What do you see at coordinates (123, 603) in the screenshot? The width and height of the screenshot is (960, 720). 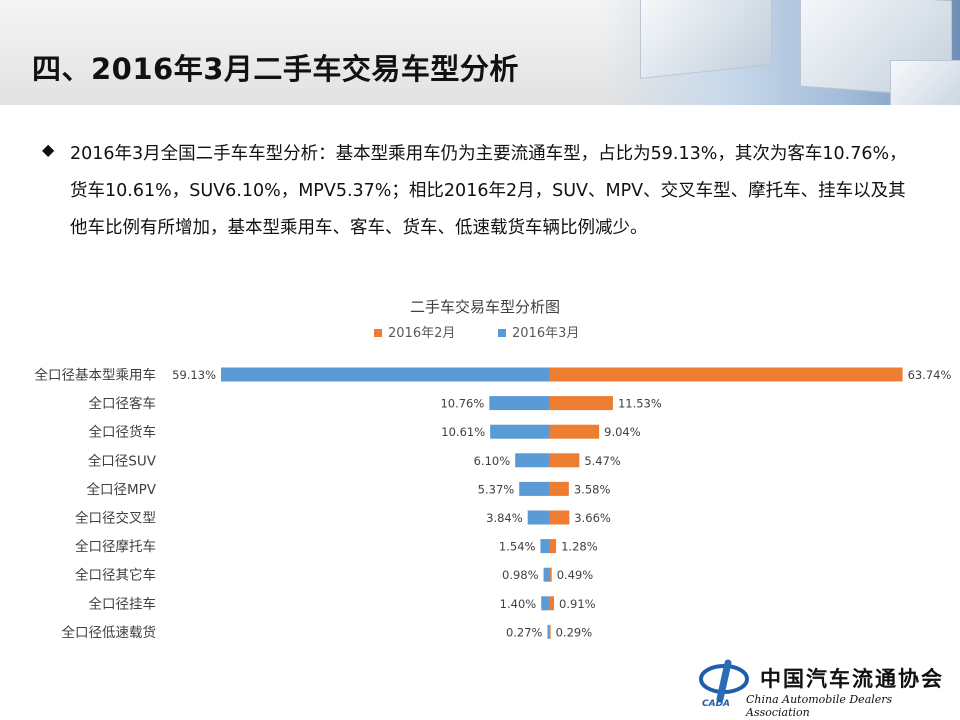 I see `category-label: 全口径挂车` at bounding box center [123, 603].